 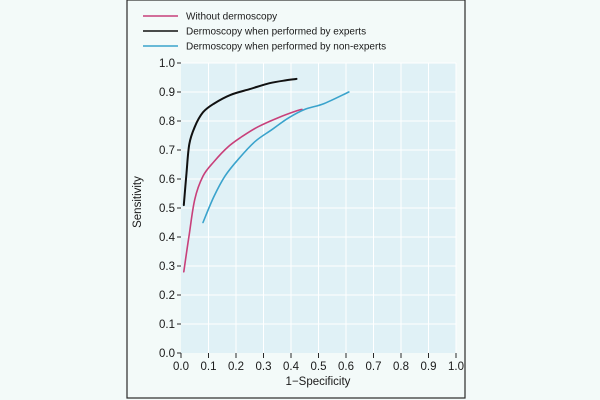 What do you see at coordinates (401, 367) in the screenshot?
I see `x-tick-label: 0.8` at bounding box center [401, 367].